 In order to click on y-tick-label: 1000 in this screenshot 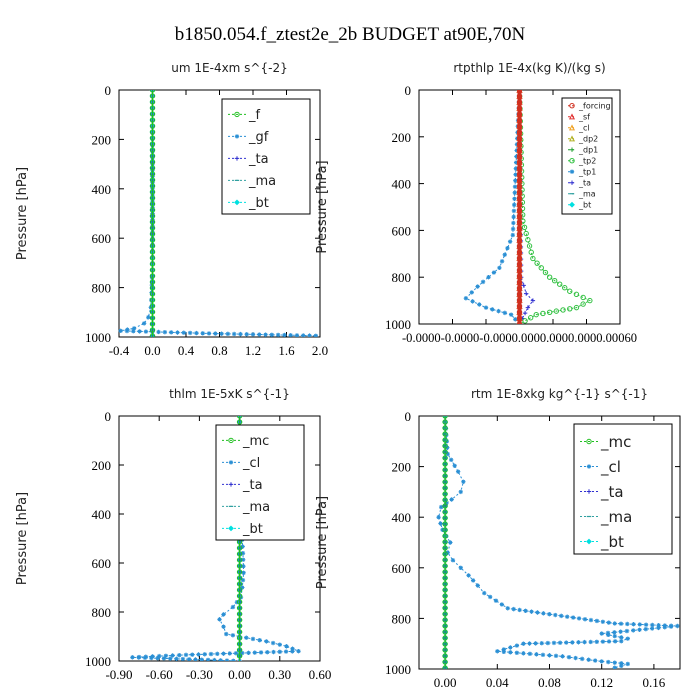, I will do `click(98, 661)`.